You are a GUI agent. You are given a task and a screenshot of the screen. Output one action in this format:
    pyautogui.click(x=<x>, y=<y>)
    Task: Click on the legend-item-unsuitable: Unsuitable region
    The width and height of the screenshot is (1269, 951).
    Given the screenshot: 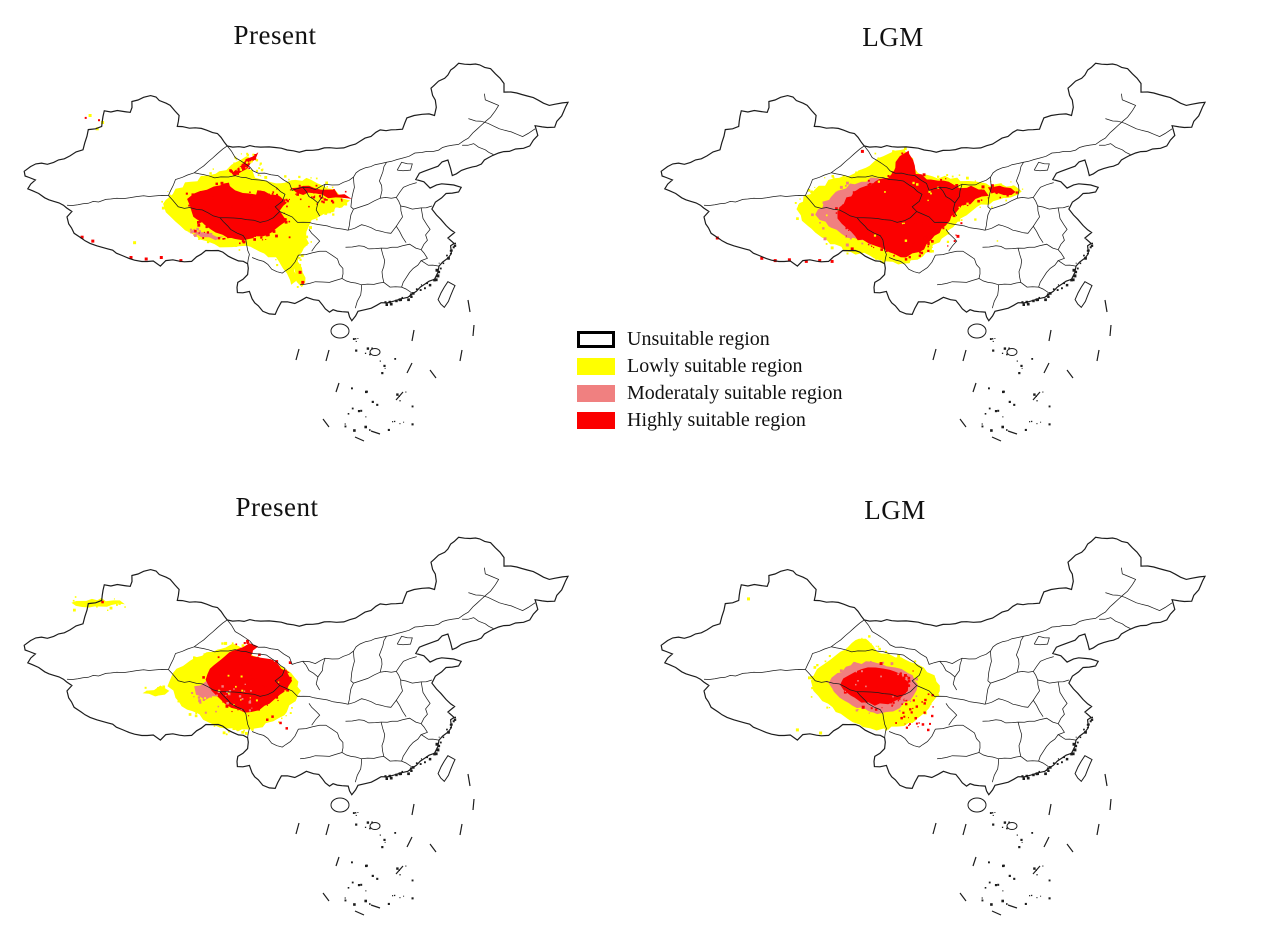 What is the action you would take?
    pyautogui.click(x=710, y=339)
    